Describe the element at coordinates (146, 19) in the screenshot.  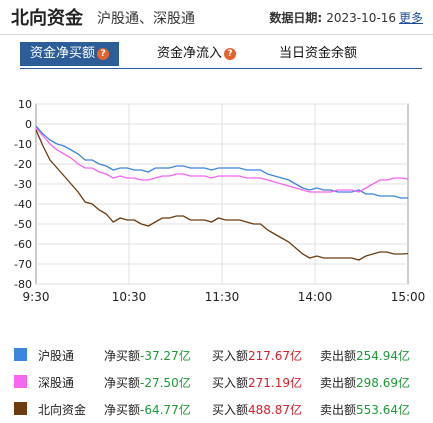
I see `page-subtitle: 沪股通、深股通` at that location.